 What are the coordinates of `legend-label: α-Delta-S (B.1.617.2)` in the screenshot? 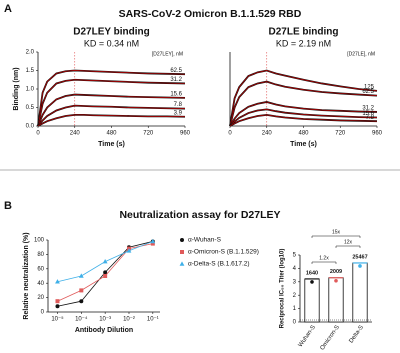 It's located at (219, 264).